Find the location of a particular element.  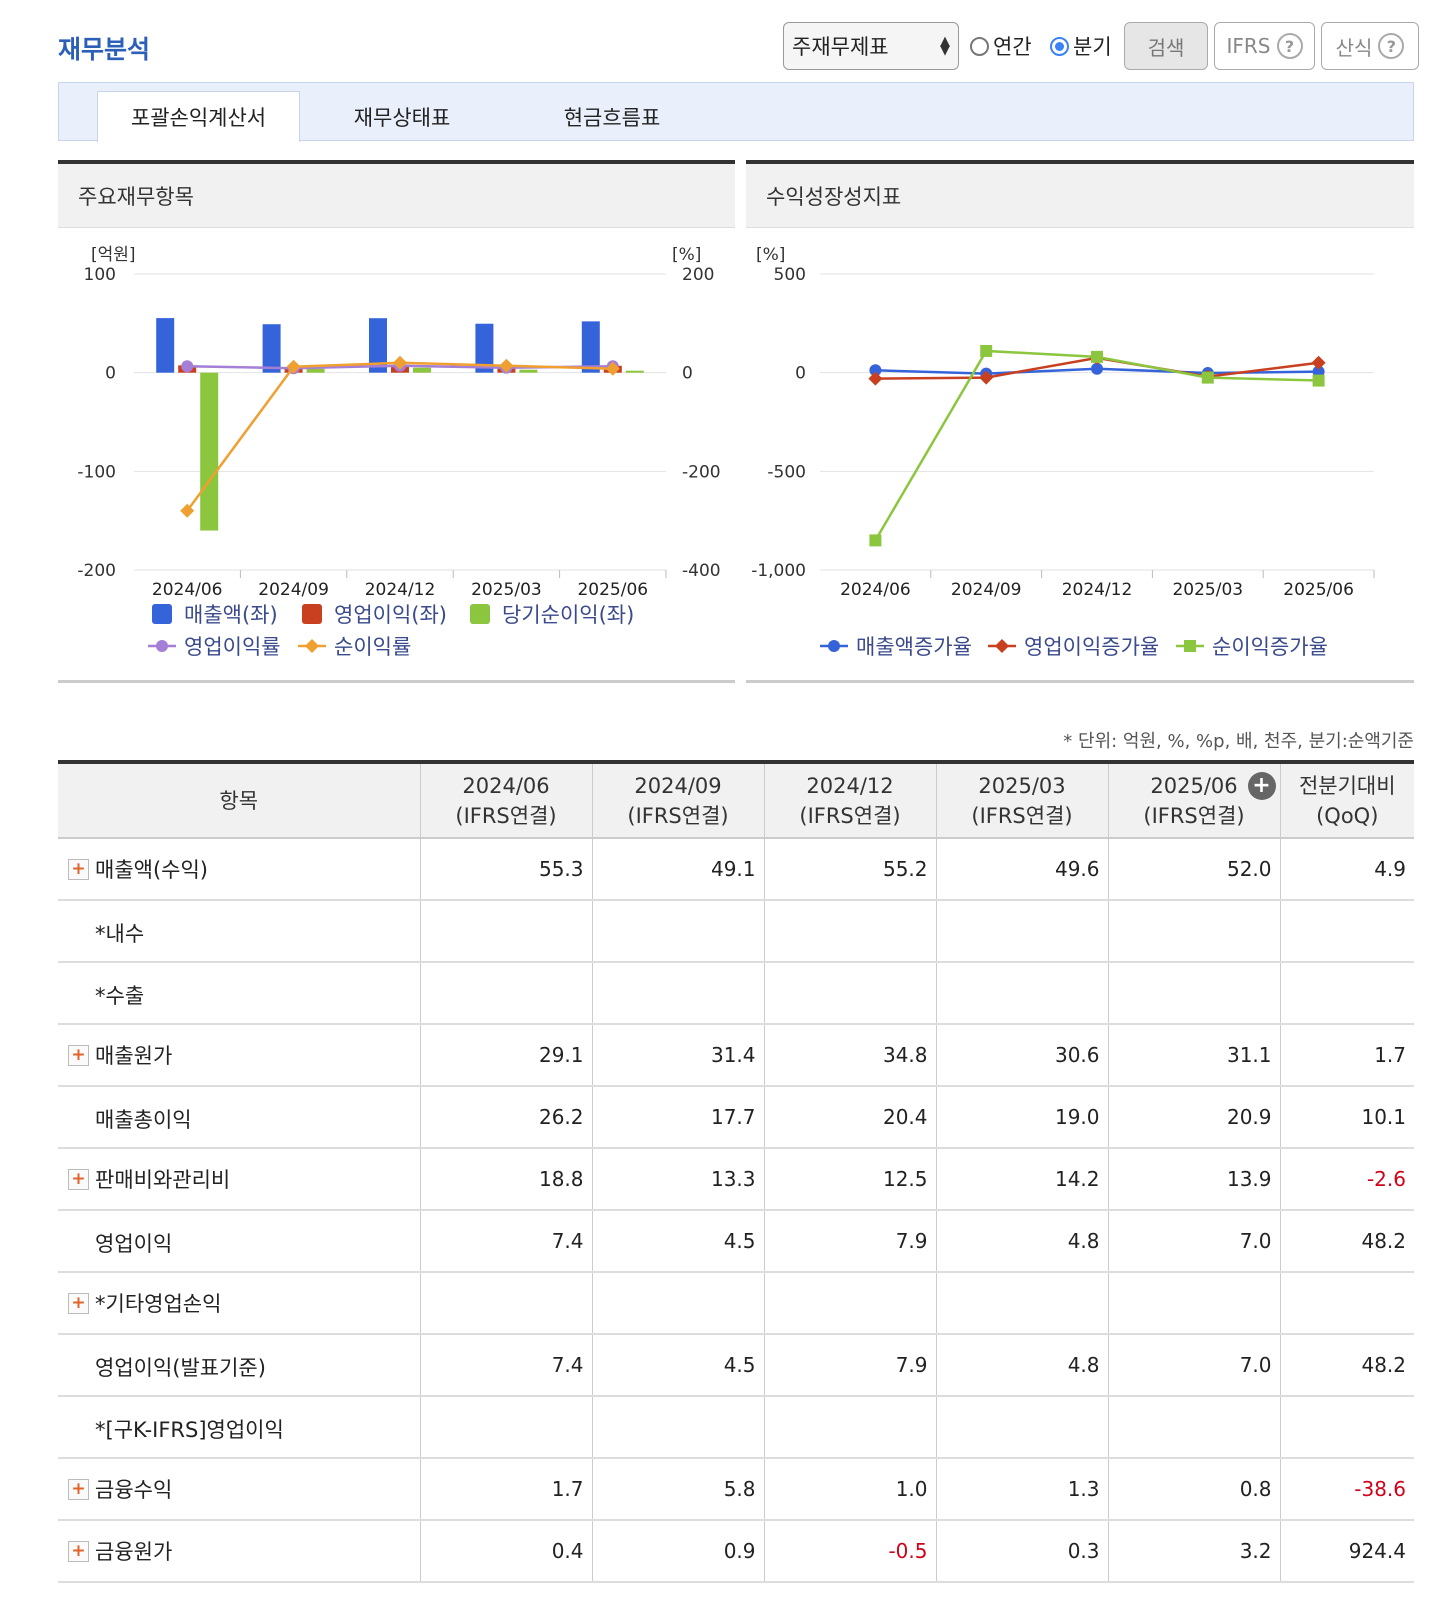

header-line: 전분기대비 is located at coordinates (1347, 785).